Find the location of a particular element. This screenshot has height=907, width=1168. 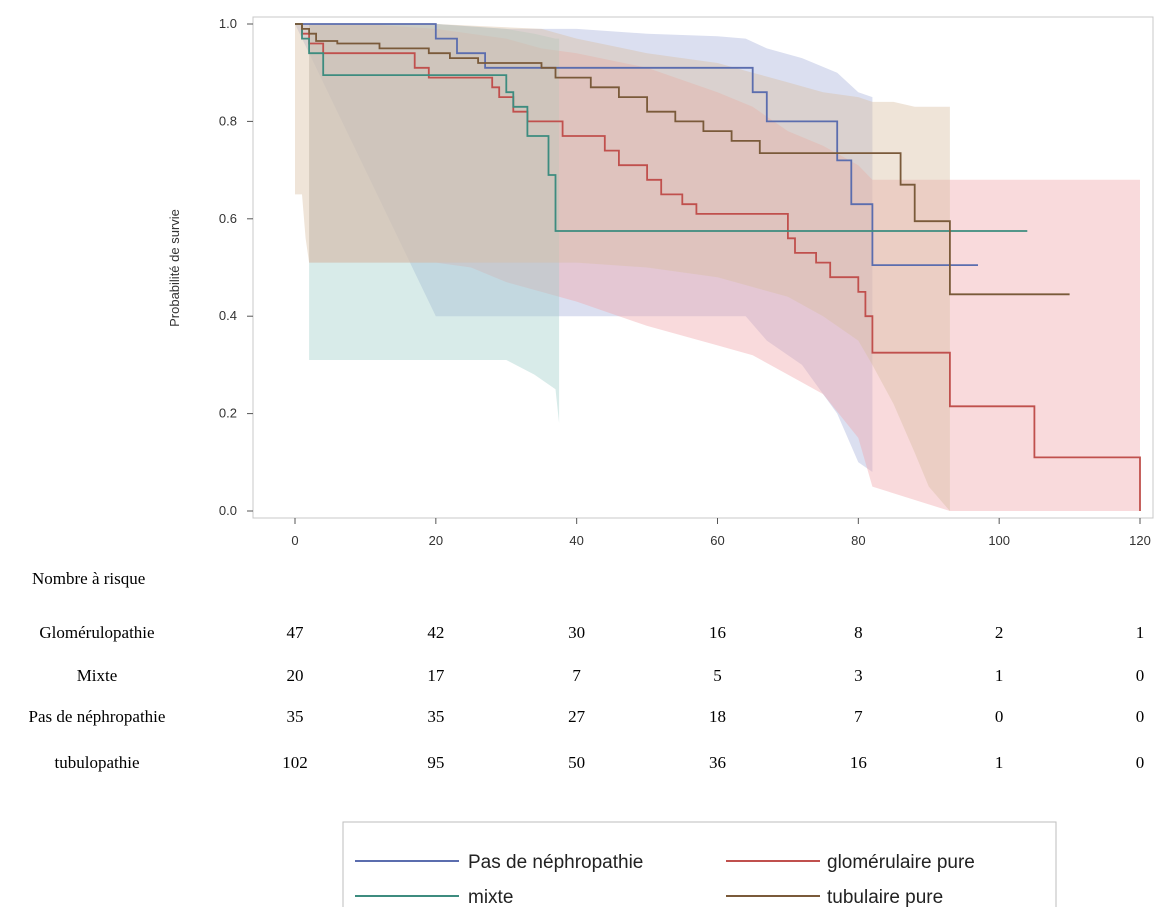

x-tick-label: 60 is located at coordinates (717, 540).